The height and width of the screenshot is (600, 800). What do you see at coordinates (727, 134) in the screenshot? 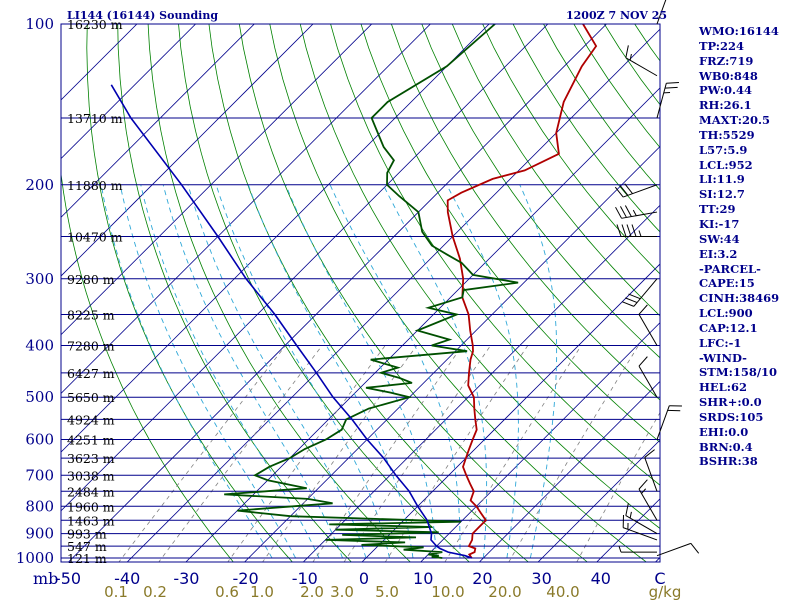
I see `index-item: TH:5529` at bounding box center [727, 134].